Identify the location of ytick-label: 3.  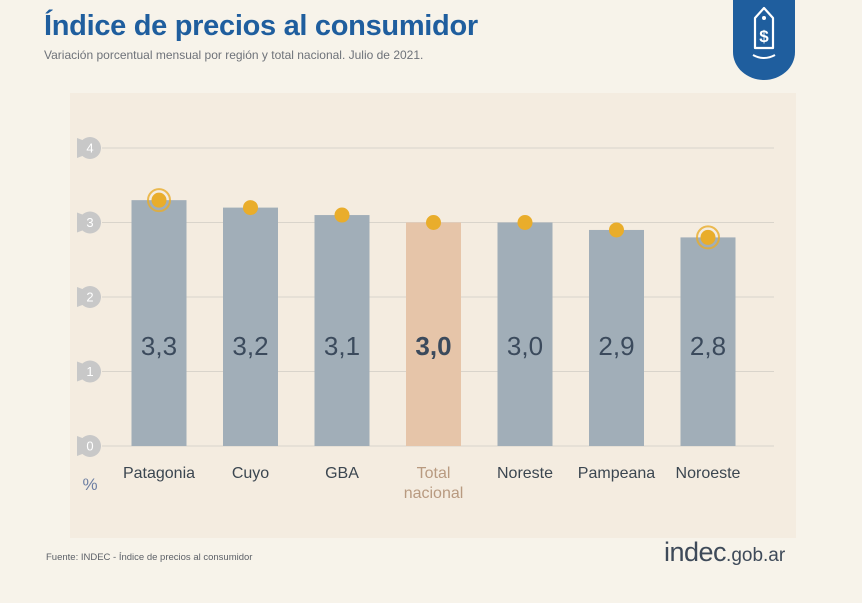
(89, 222).